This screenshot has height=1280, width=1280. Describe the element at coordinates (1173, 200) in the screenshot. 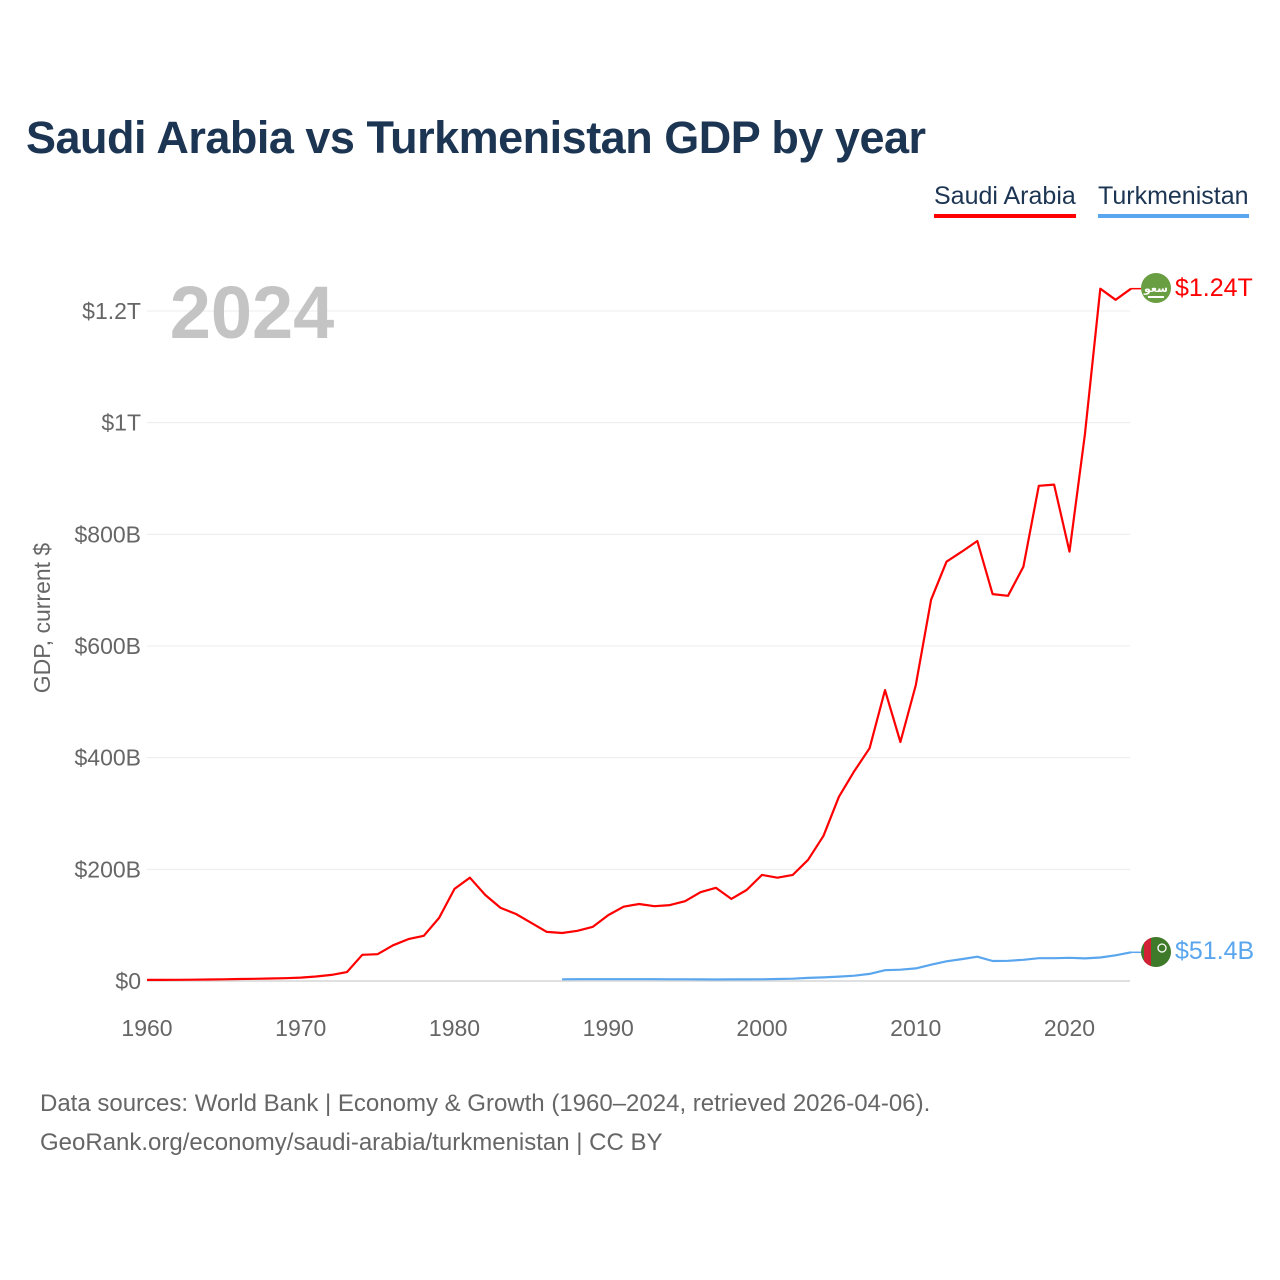

I see `legend-turkmenistan: Turkmenistan` at that location.